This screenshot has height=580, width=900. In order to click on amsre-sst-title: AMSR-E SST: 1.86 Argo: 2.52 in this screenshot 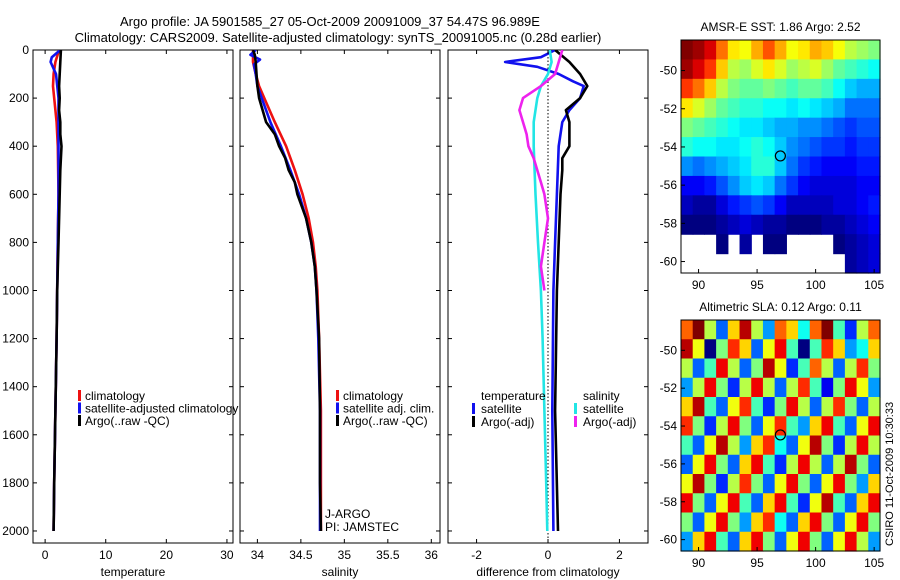, I will do `click(780, 27)`.